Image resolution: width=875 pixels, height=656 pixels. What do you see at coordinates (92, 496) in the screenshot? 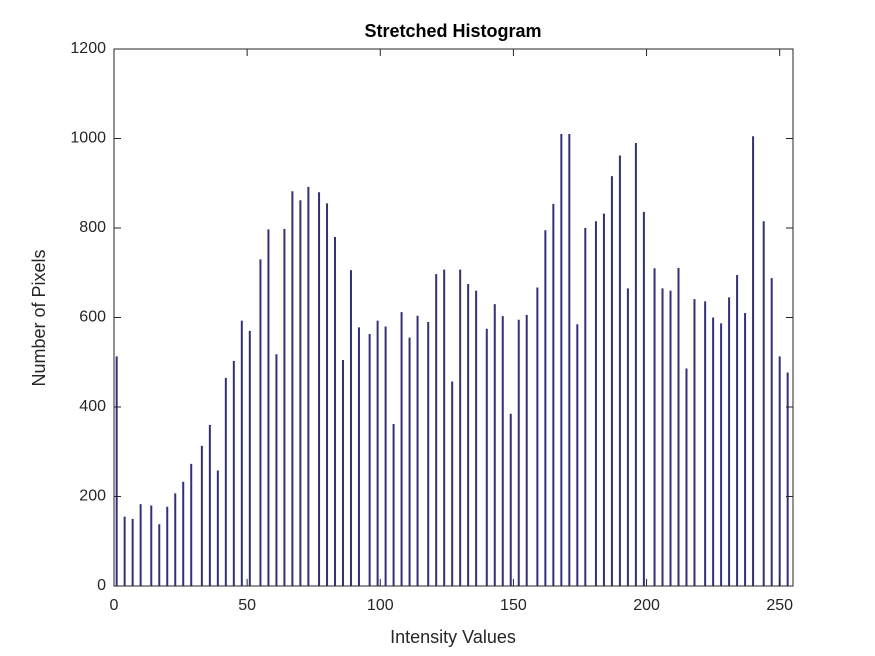
I see `y-tick-label: 200` at bounding box center [92, 496].